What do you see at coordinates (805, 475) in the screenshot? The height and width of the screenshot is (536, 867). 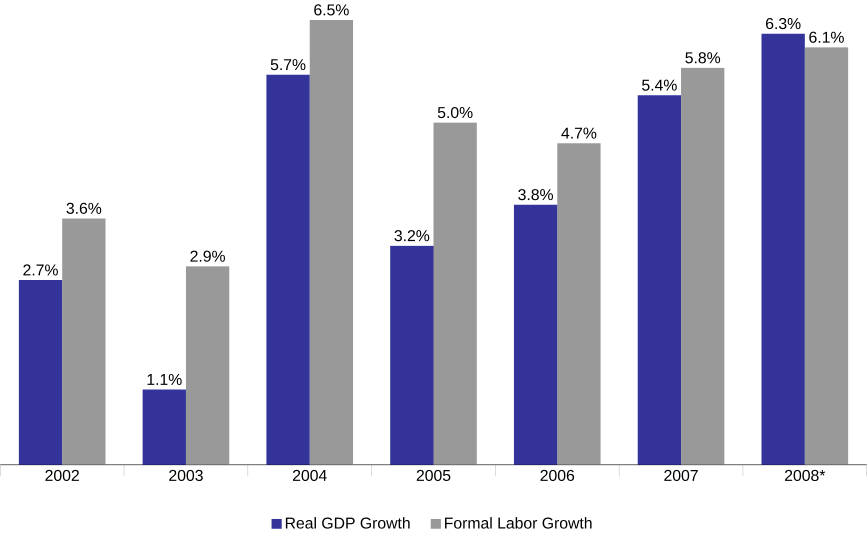 I see `x-tick-label: 2008*` at bounding box center [805, 475].